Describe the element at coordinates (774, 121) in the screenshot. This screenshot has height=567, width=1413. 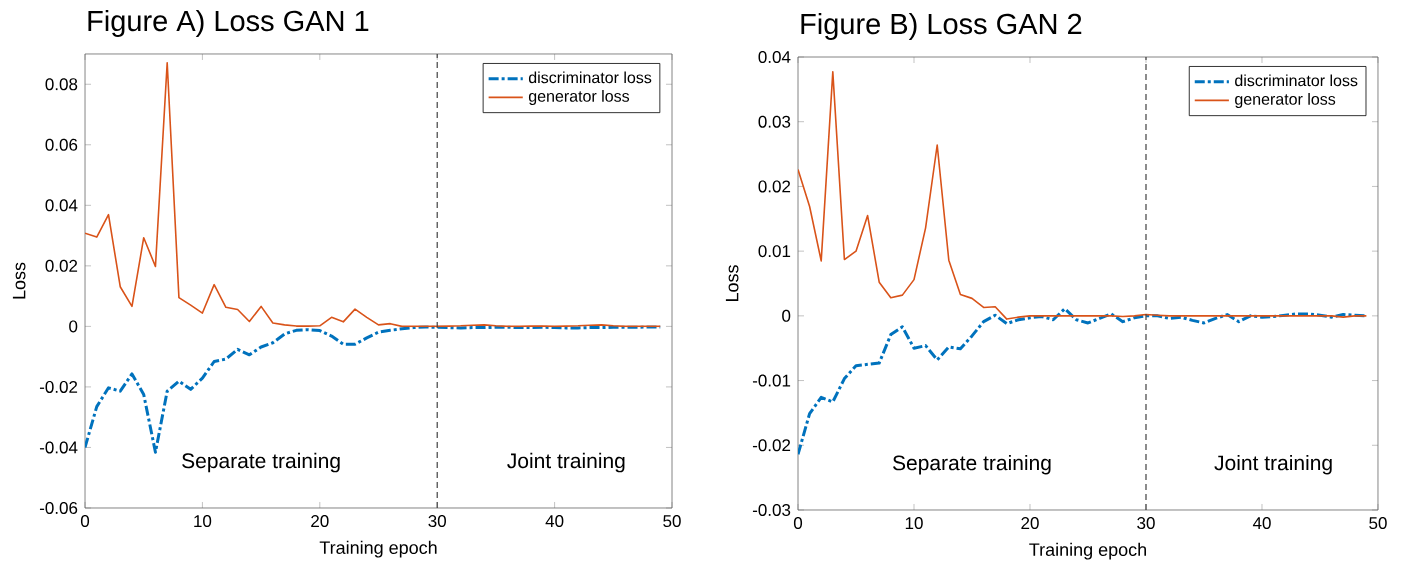
I see `y-tick-label: 0.03` at that location.